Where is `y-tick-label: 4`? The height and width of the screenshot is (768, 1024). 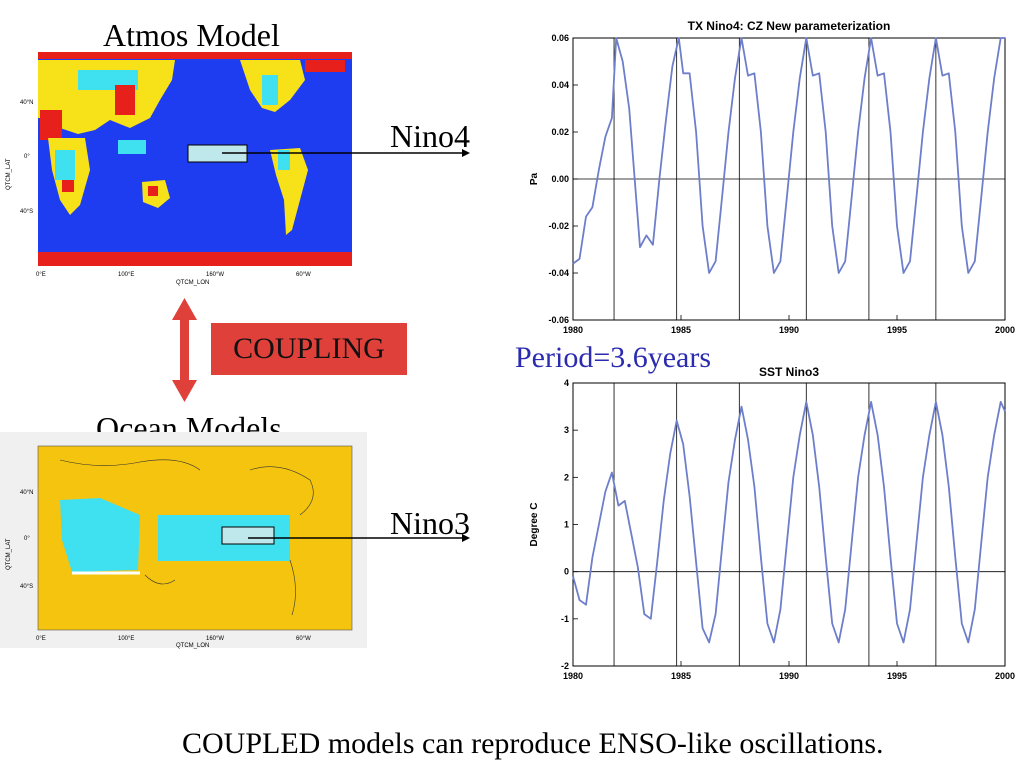 y-tick-label: 4 is located at coordinates (566, 383).